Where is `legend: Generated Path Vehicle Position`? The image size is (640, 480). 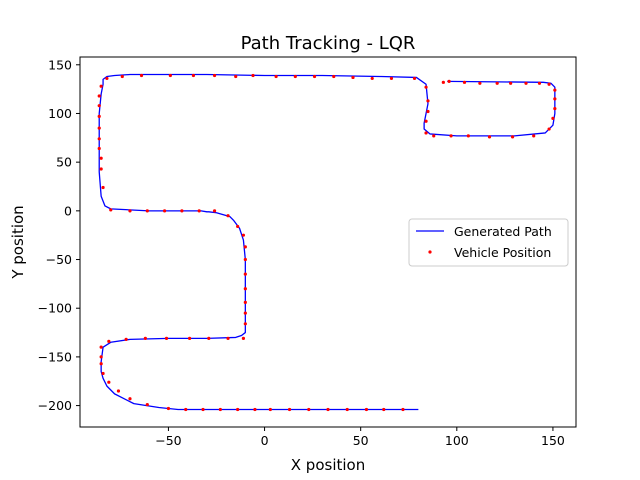
legend: Generated Path Vehicle Position is located at coordinates (488, 242).